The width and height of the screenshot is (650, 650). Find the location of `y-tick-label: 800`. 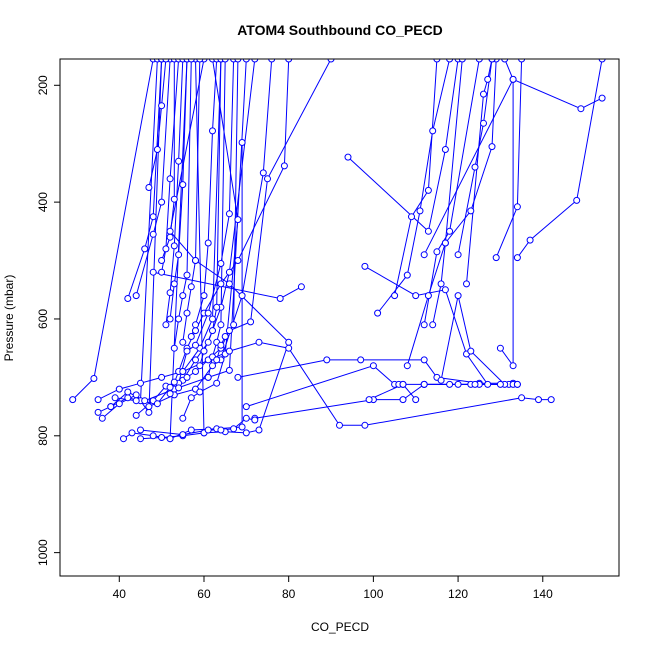

y-tick-label: 800 is located at coordinates (43, 435).